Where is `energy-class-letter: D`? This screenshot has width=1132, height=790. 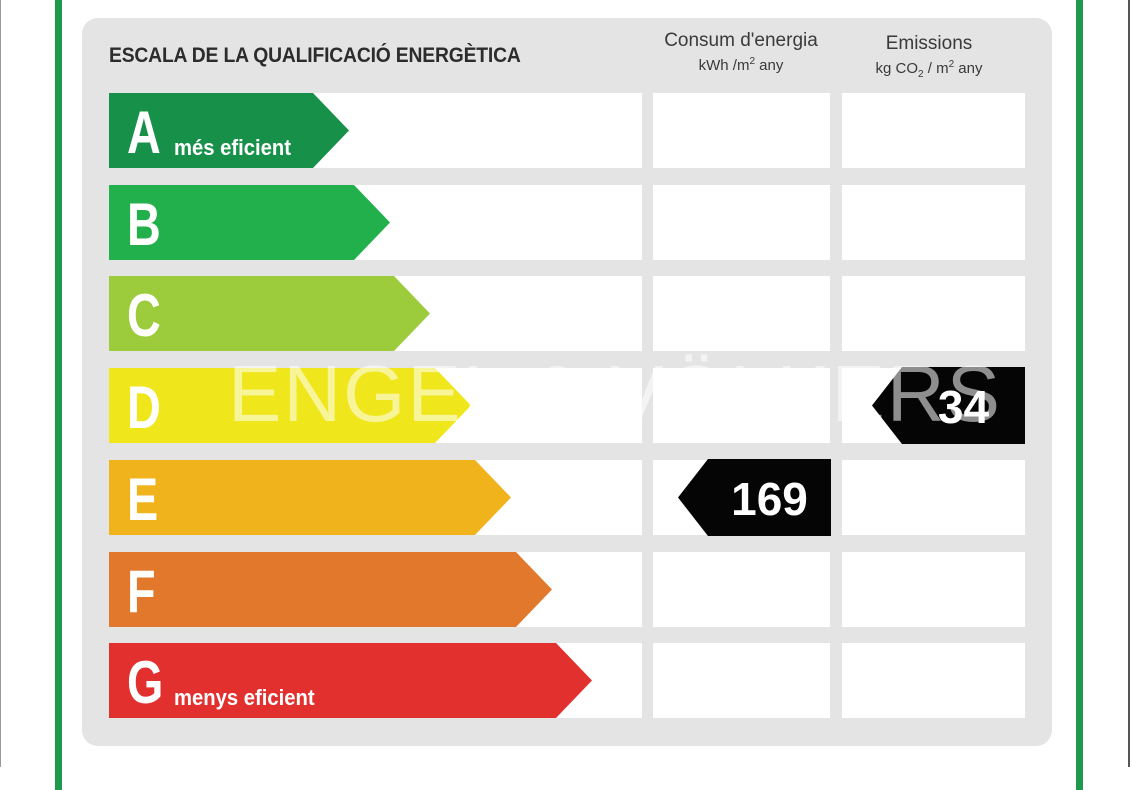 energy-class-letter: D is located at coordinates (144, 407).